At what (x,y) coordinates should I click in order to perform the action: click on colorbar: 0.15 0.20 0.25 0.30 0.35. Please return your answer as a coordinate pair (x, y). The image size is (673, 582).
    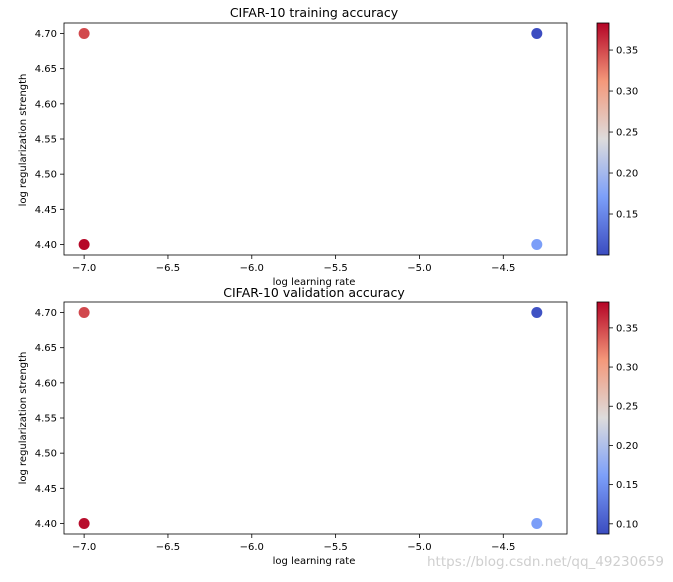
    Looking at the image, I should click on (617, 139).